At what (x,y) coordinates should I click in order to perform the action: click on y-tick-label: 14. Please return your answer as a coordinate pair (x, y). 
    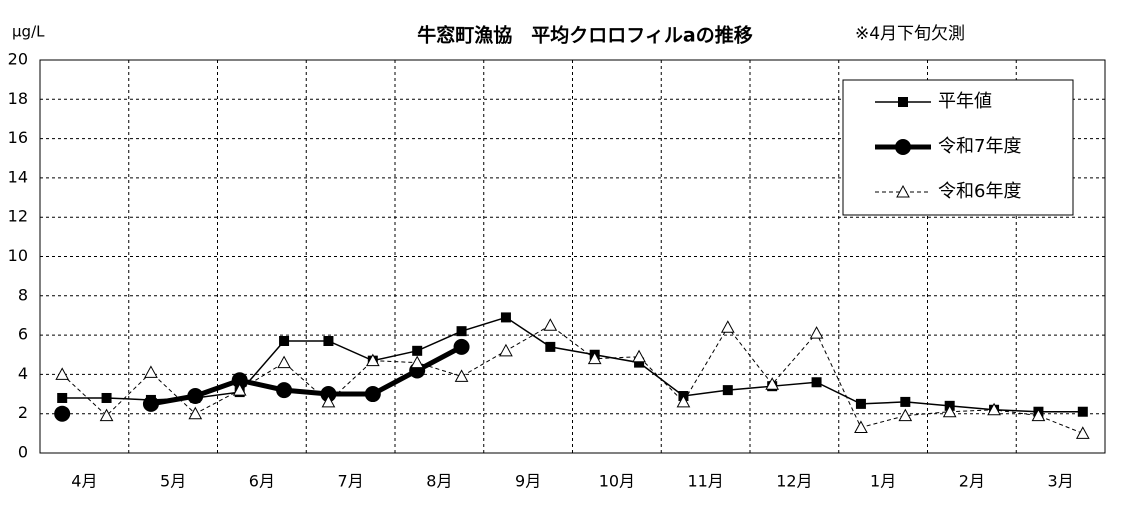
    Looking at the image, I should click on (18, 176).